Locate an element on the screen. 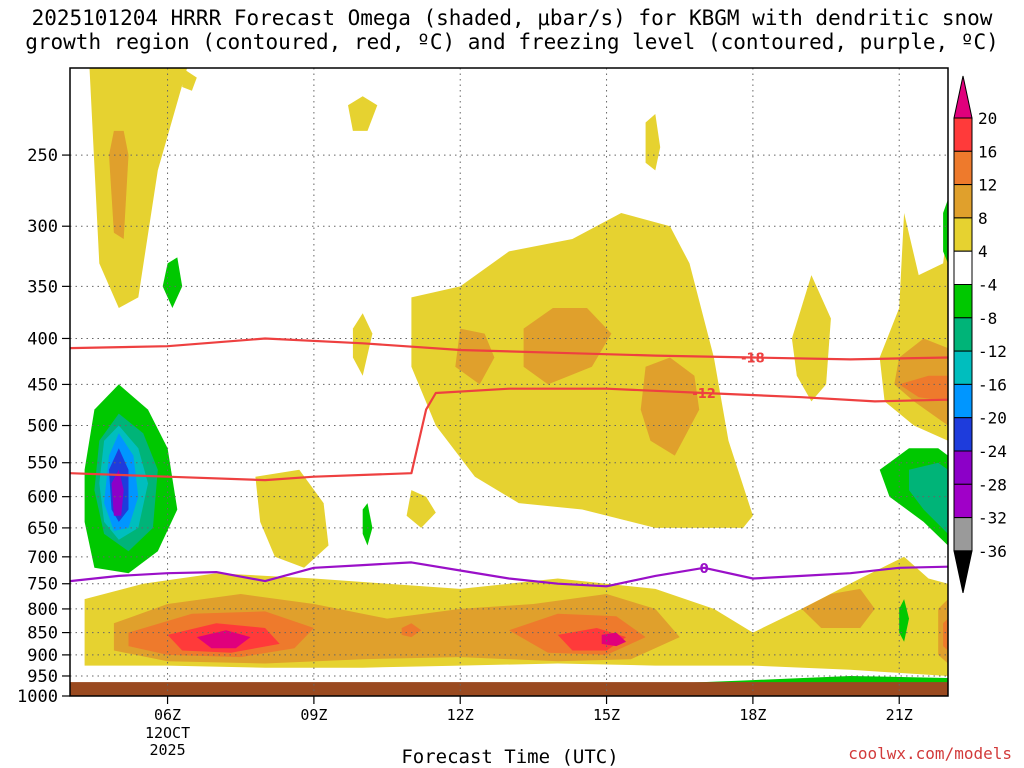 This screenshot has width=1024, height=768. y-tick-label-250: 250 is located at coordinates (42, 156).